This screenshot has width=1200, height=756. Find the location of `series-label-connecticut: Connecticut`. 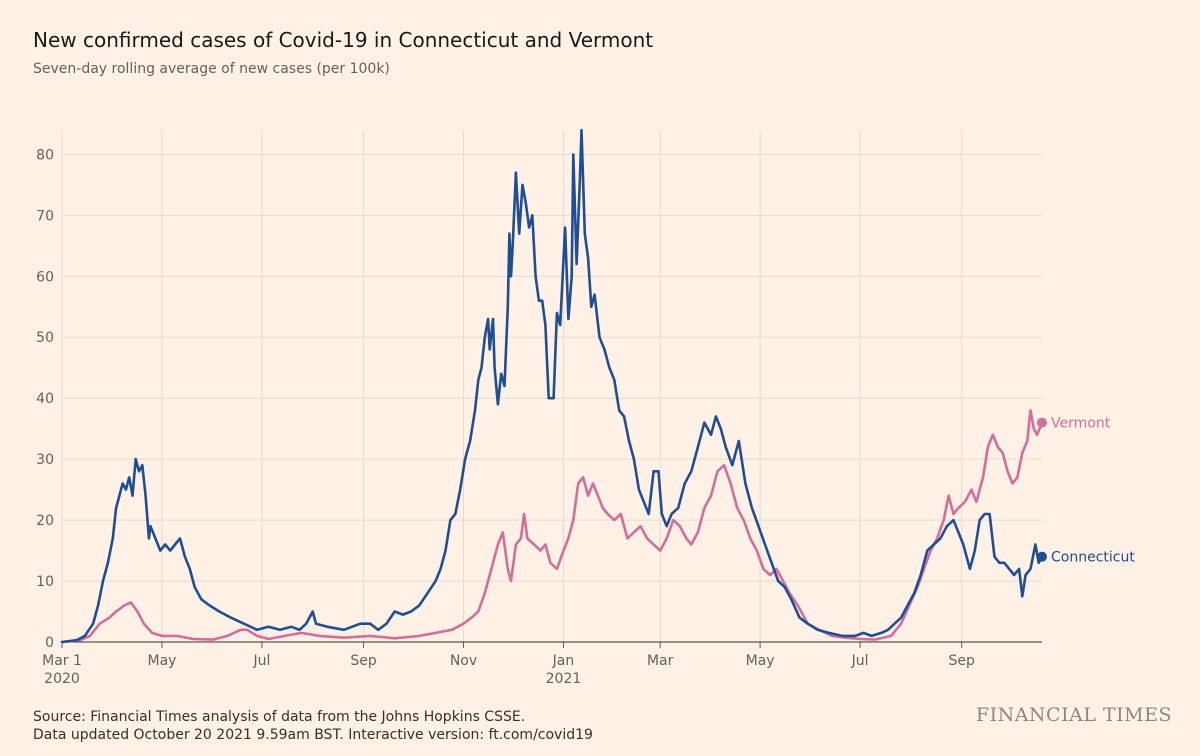

series-label-connecticut: Connecticut is located at coordinates (1093, 558).